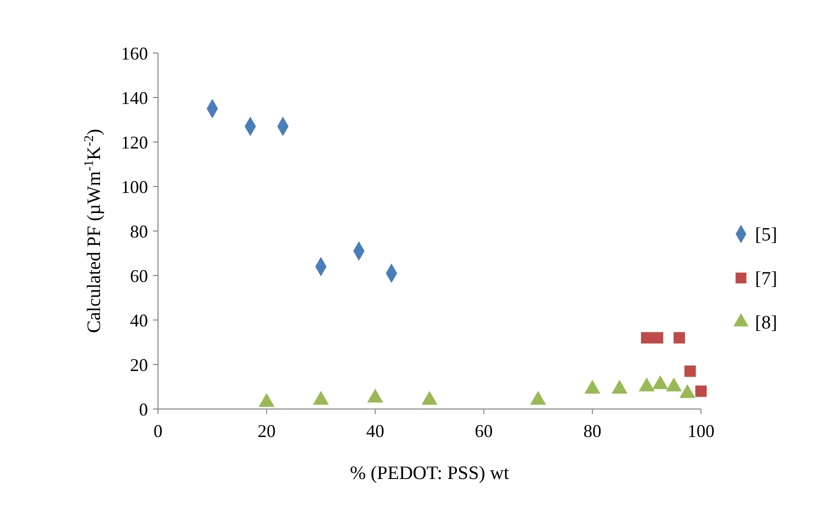  Describe the element at coordinates (134, 186) in the screenshot. I see `y-tick-label: 100` at that location.